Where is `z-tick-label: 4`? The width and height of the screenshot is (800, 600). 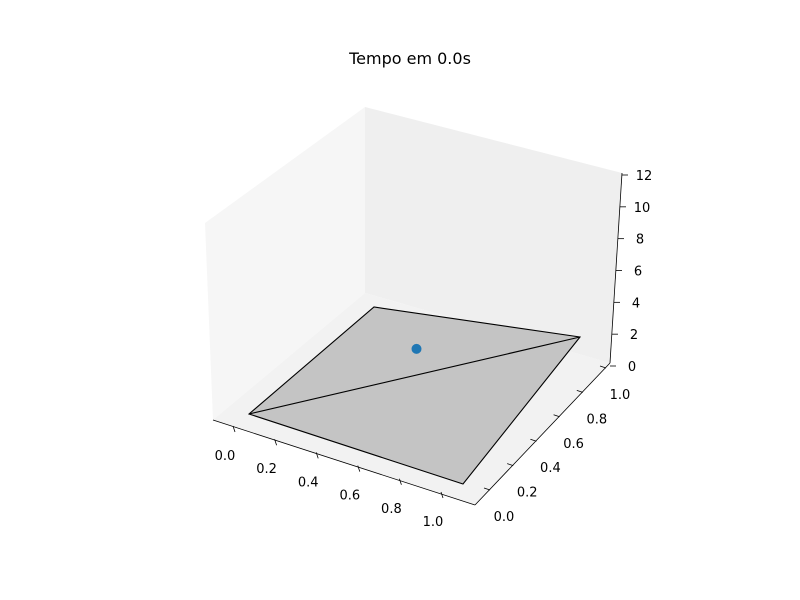 z-tick-label: 4 is located at coordinates (636, 303).